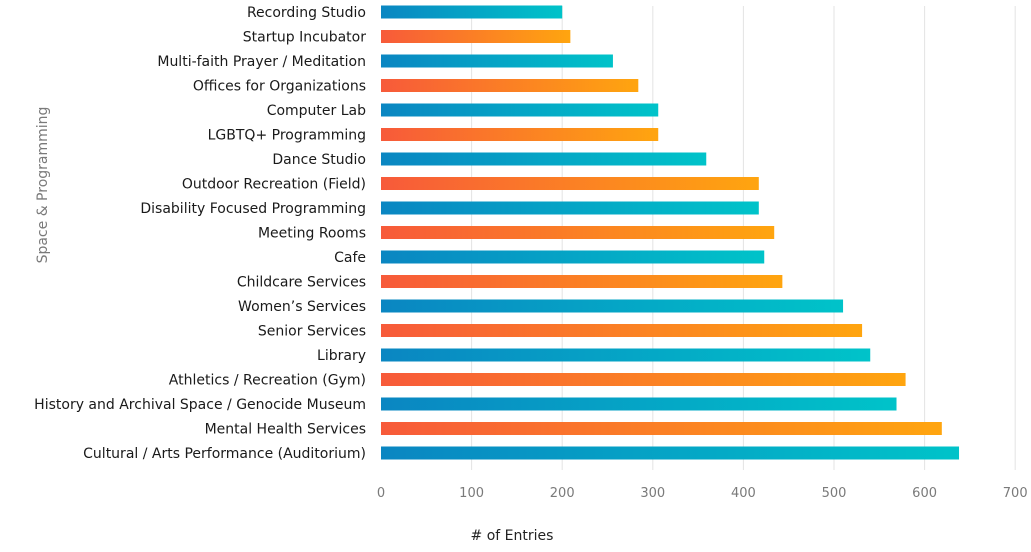 This screenshot has width=1031, height=552. What do you see at coordinates (302, 307) in the screenshot?
I see `category-label: Women’s Services` at bounding box center [302, 307].